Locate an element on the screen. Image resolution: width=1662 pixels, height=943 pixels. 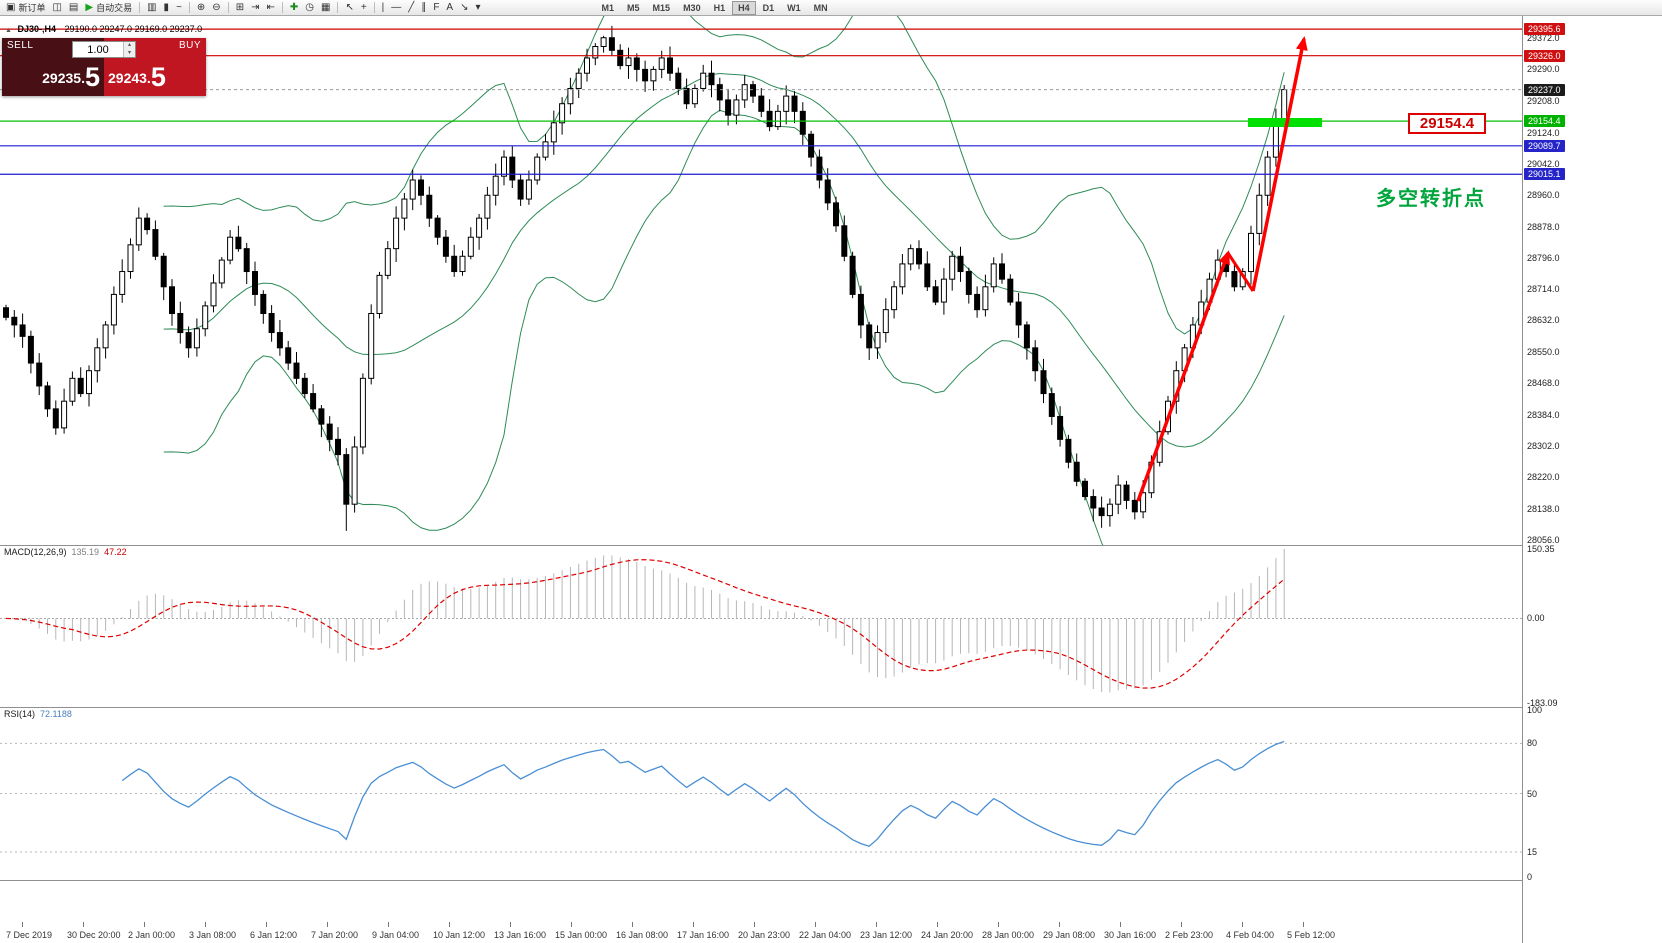
time-axis-label: 30 Jan 16:00 is located at coordinates (1130, 935).